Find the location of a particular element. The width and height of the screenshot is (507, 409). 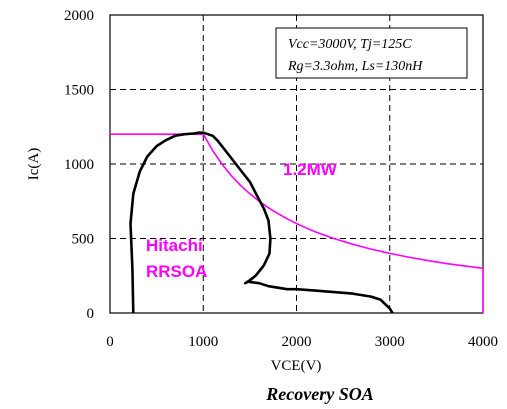

x-tick-labels: 0 1000 2000 3000 4000 is located at coordinates (302, 342).